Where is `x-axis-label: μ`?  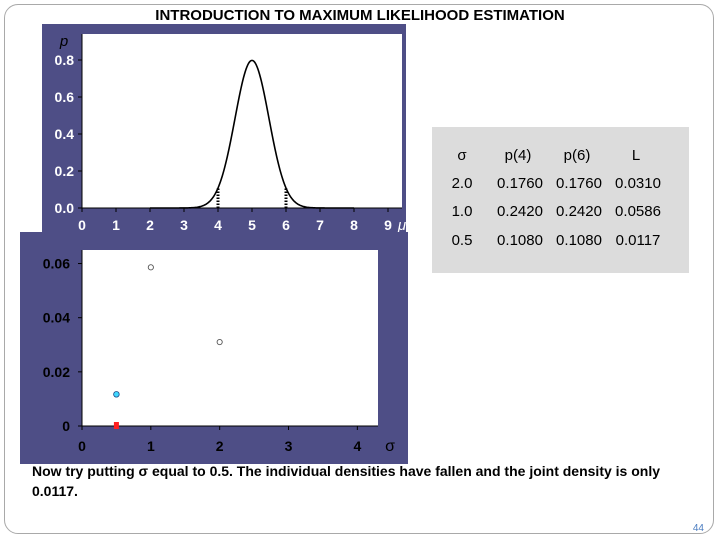 x-axis-label: μ is located at coordinates (401, 224).